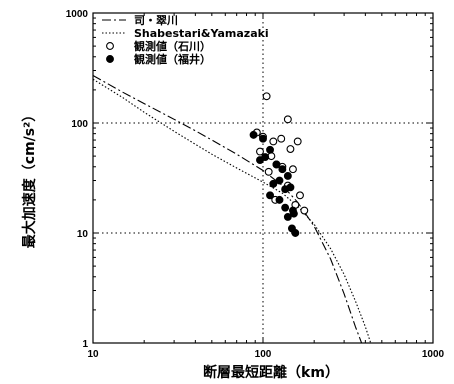 The image size is (454, 384). Describe the element at coordinates (172, 59) in the screenshot. I see `legend-label: 観測値（福井）` at that location.